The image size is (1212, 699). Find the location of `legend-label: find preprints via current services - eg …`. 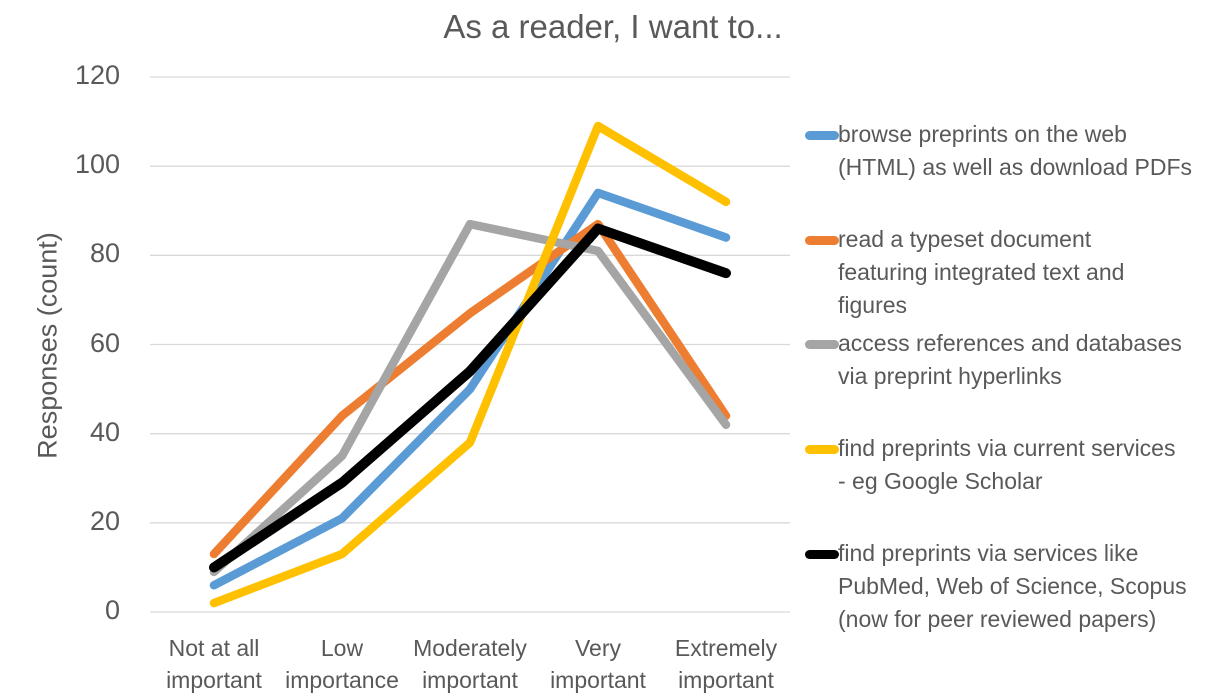

legend-label: find preprints via current services - eg … is located at coordinates (1023, 465).